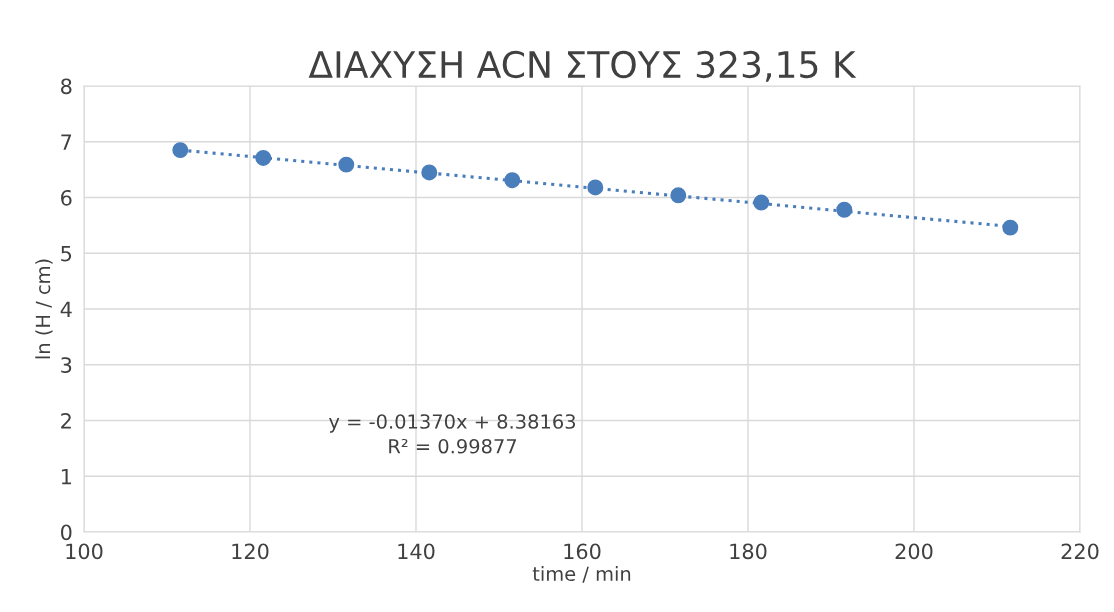 The image size is (1114, 612). Describe the element at coordinates (582, 66) in the screenshot. I see `chart-title: ΔΙΑΧΥΣΗ ACN ΣΤΟΥΣ 323,15 K` at that location.